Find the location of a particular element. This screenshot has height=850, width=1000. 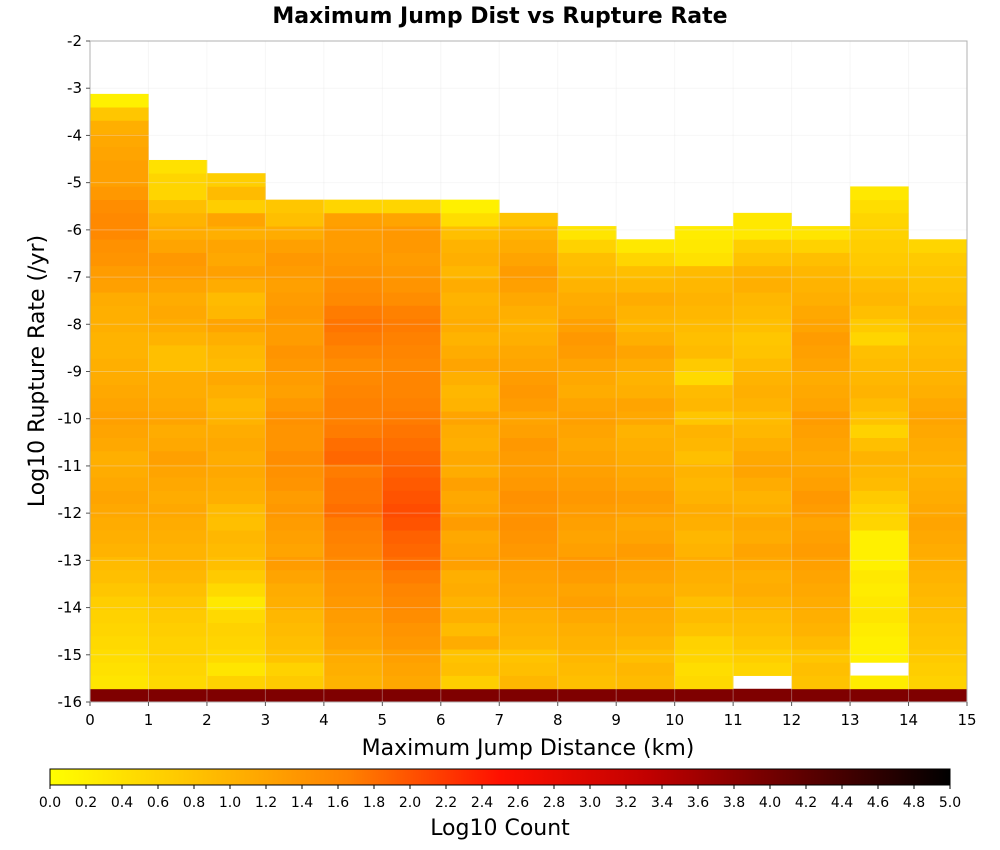

colorbar-tick-label: 2.6 is located at coordinates (518, 803).